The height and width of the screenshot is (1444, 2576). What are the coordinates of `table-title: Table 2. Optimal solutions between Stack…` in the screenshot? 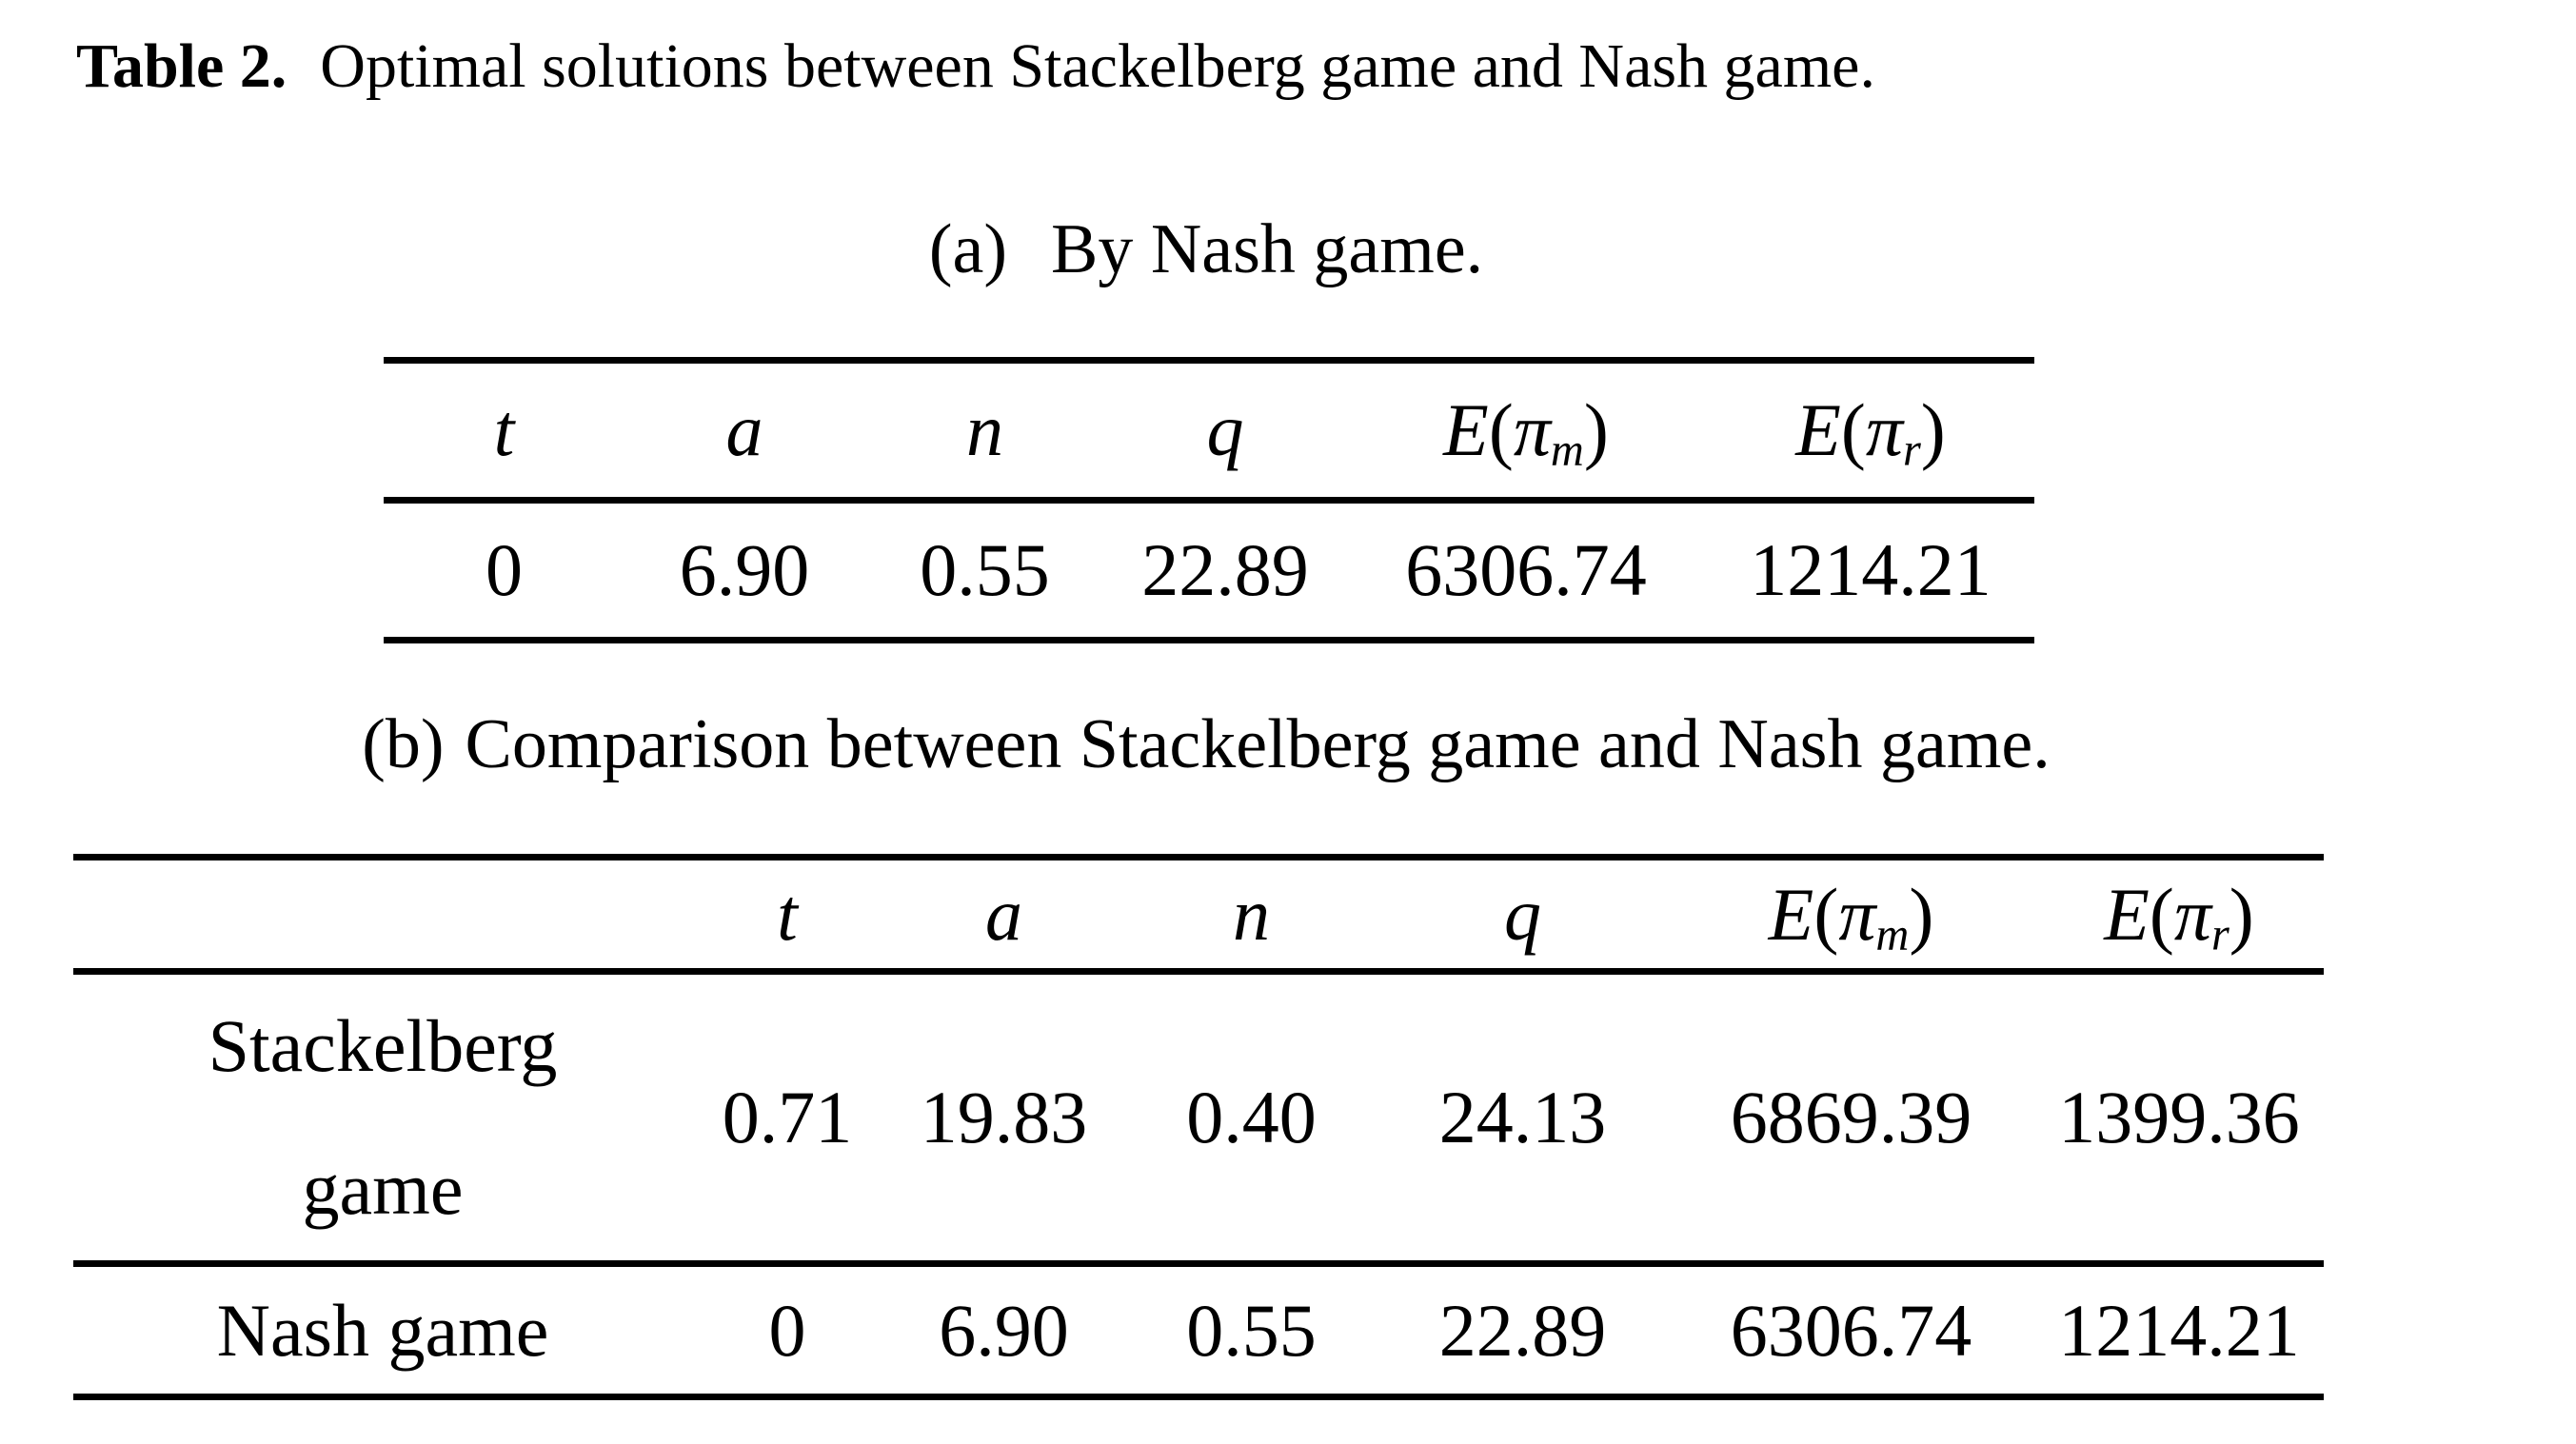 It's located at (976, 66).